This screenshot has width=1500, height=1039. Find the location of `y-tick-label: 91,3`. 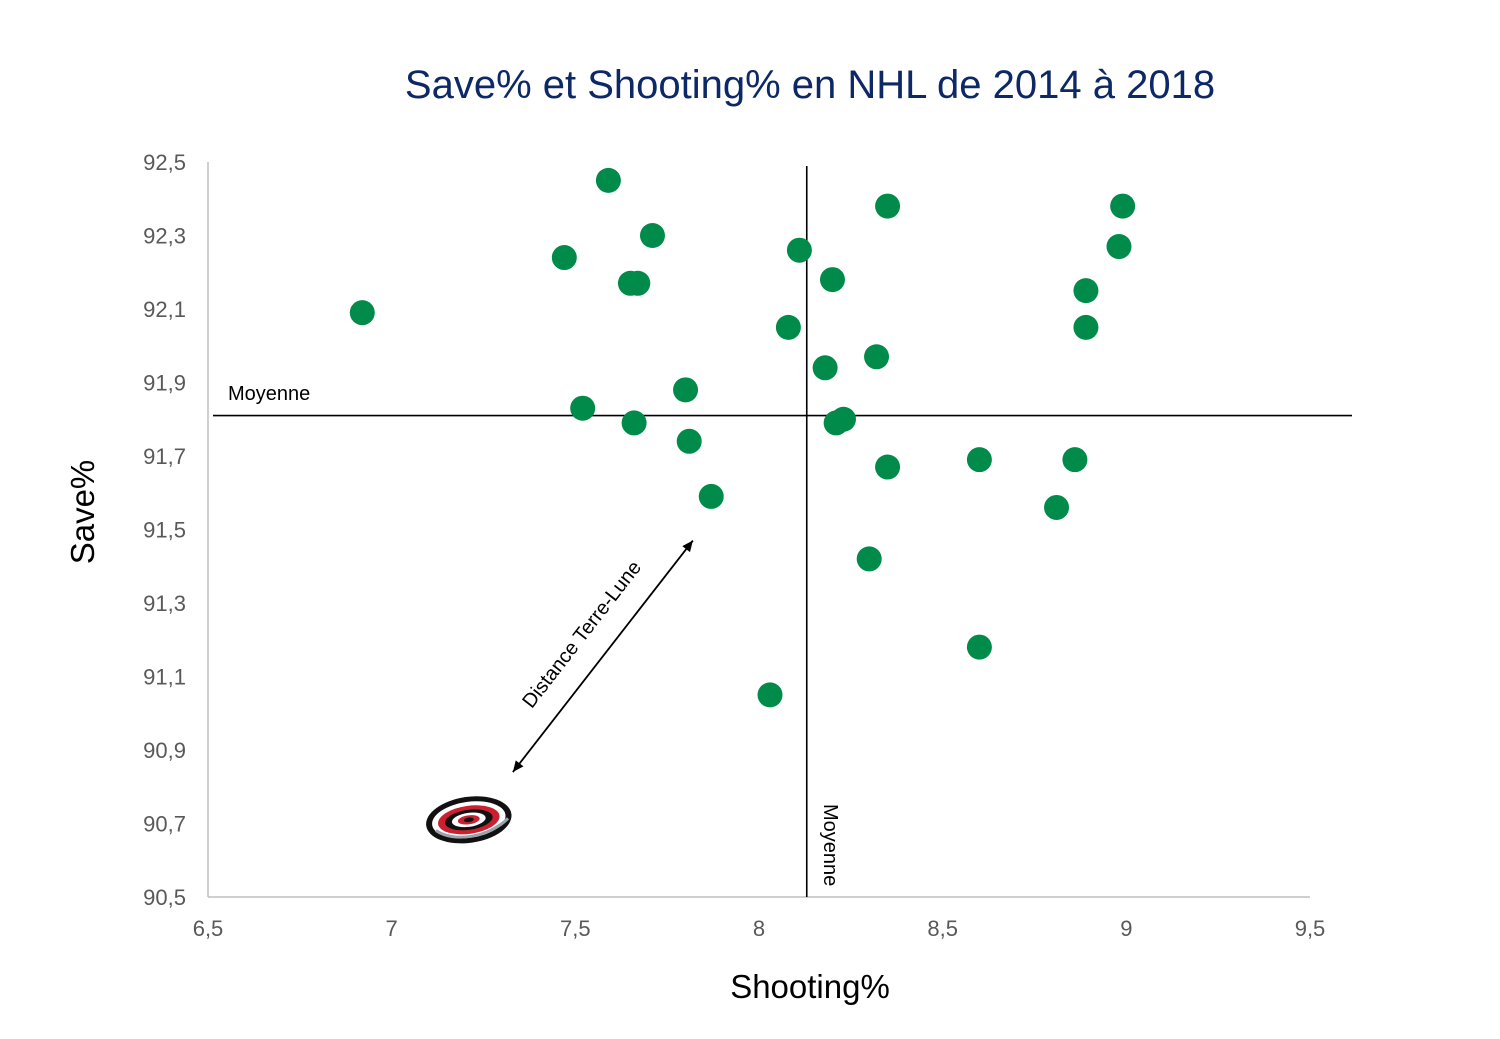

y-tick-label: 91,3 is located at coordinates (164, 603).